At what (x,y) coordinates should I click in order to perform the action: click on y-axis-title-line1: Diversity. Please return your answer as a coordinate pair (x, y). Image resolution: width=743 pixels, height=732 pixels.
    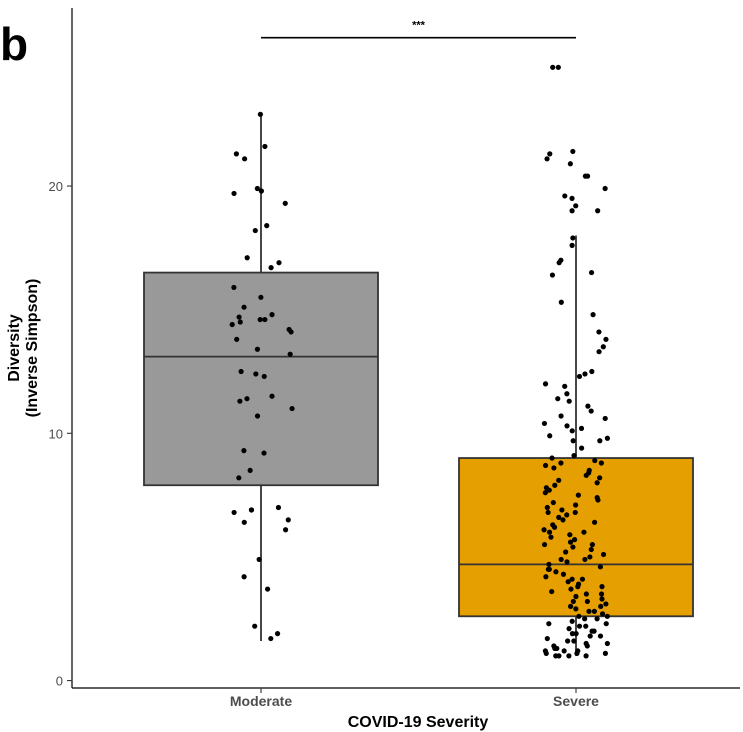
    Looking at the image, I should click on (14, 348).